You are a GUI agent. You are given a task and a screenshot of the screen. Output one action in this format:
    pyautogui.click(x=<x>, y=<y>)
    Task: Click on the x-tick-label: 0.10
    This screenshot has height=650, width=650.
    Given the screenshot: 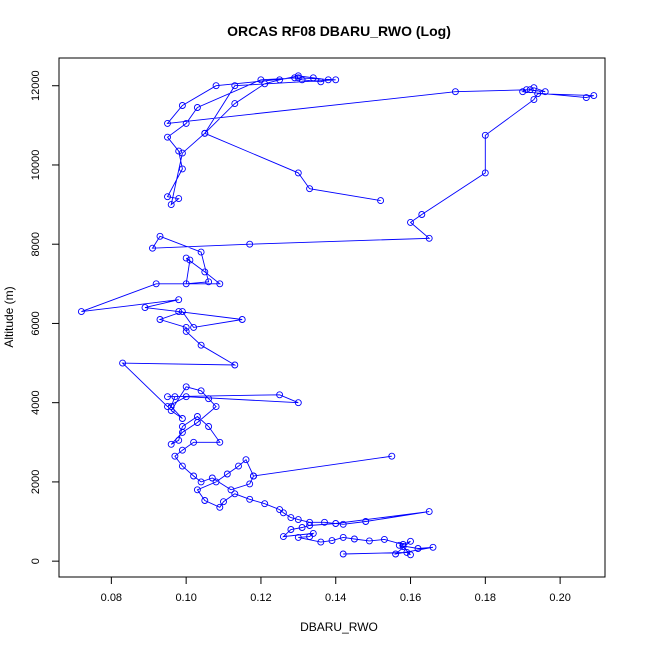 What is the action you would take?
    pyautogui.click(x=185, y=598)
    